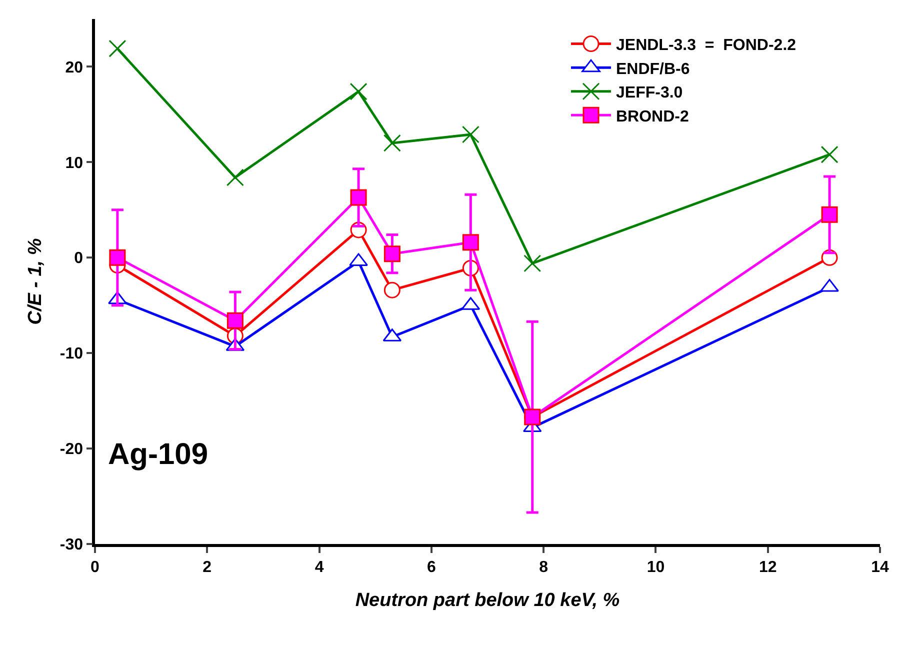  Describe the element at coordinates (35, 281) in the screenshot. I see `y-axis-title: C/E - 1, %` at that location.